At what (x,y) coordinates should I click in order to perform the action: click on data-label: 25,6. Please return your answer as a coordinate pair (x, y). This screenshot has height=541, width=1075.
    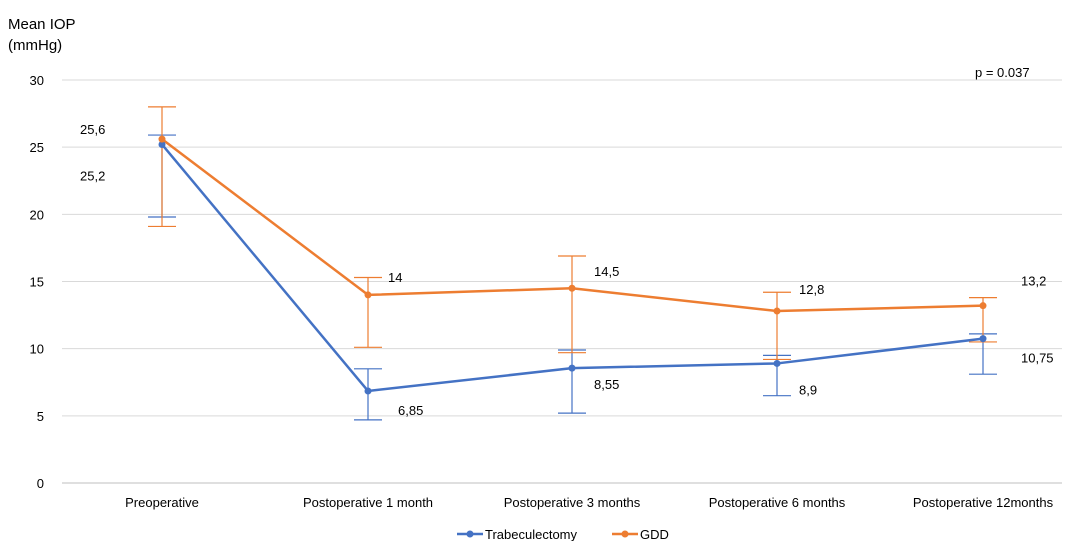
    Looking at the image, I should click on (92, 129).